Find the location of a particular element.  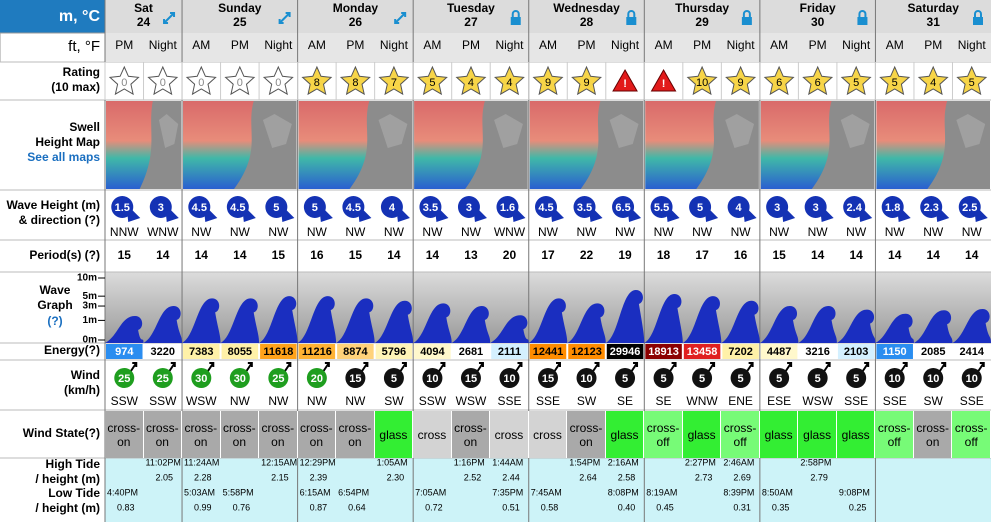

tide-high-tide-time: 2:58PM is located at coordinates (815, 462).